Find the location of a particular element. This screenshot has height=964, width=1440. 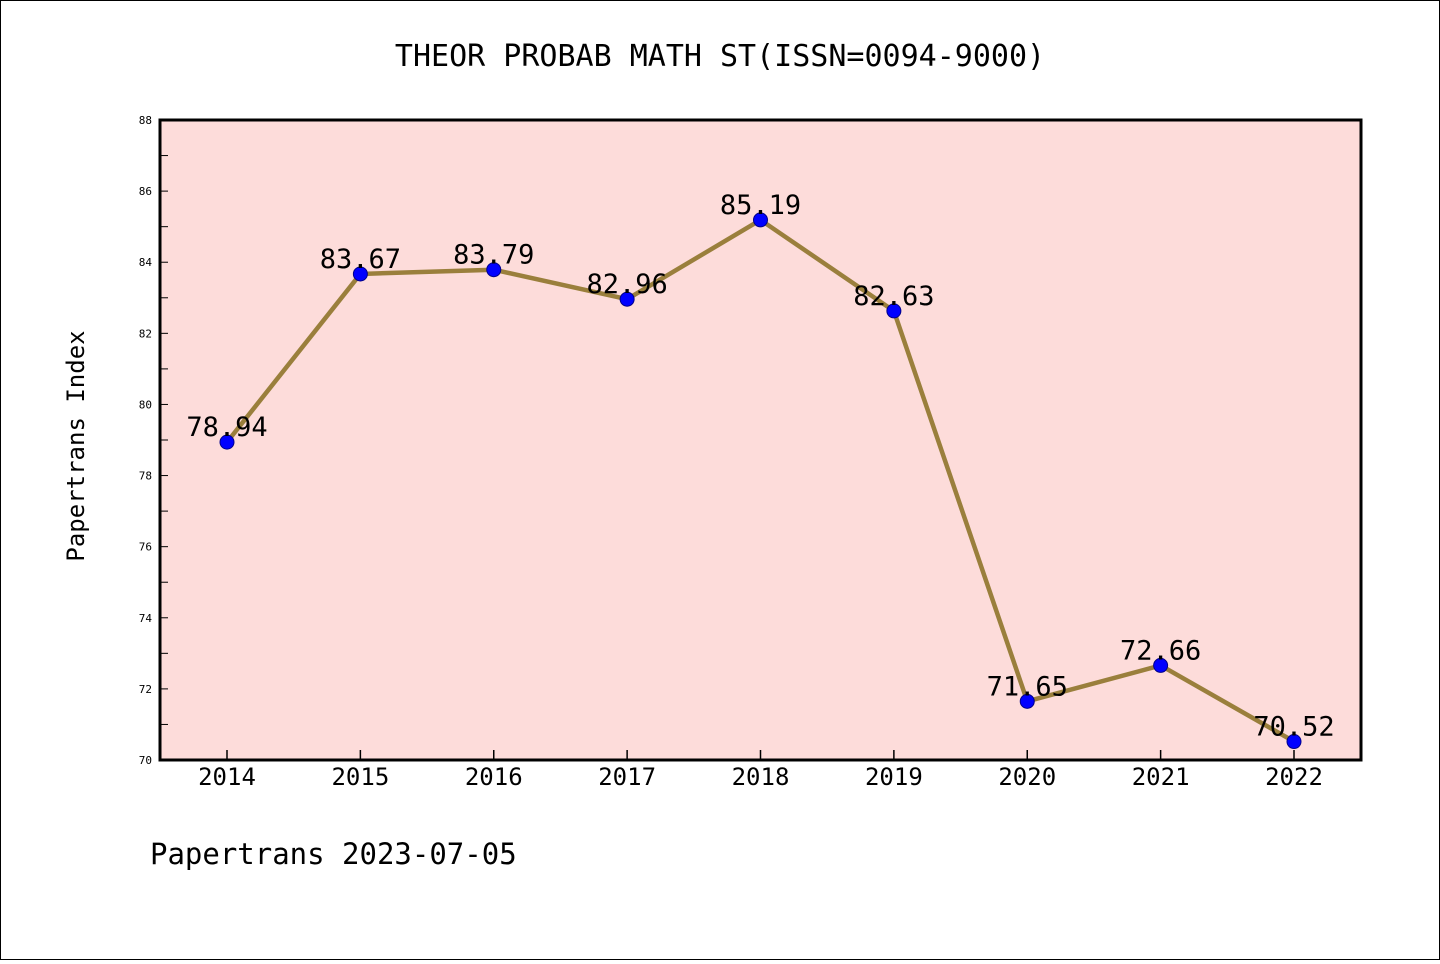

x-tick-label: 2017 is located at coordinates (627, 777).